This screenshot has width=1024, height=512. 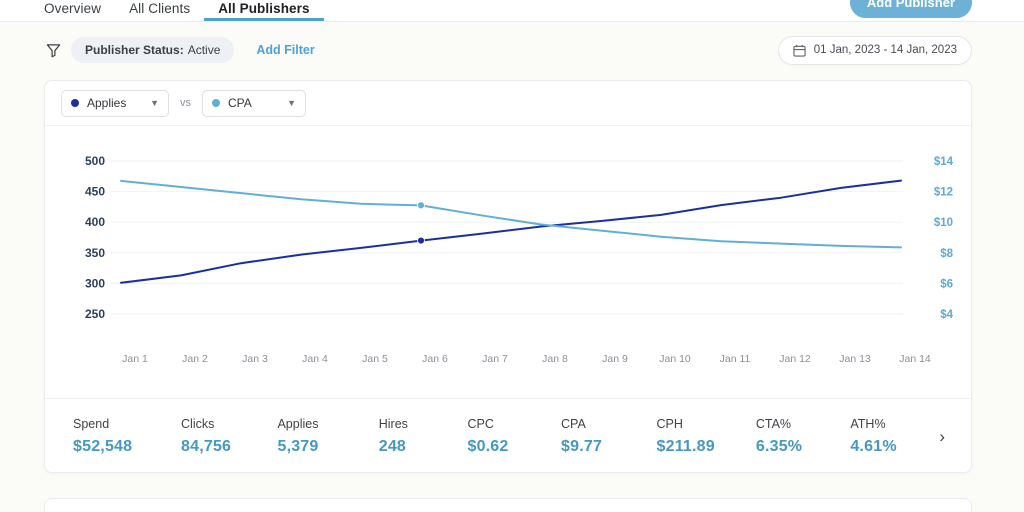 What do you see at coordinates (873, 436) in the screenshot?
I see `stat-ath-pct: ATH% 4.61%` at bounding box center [873, 436].